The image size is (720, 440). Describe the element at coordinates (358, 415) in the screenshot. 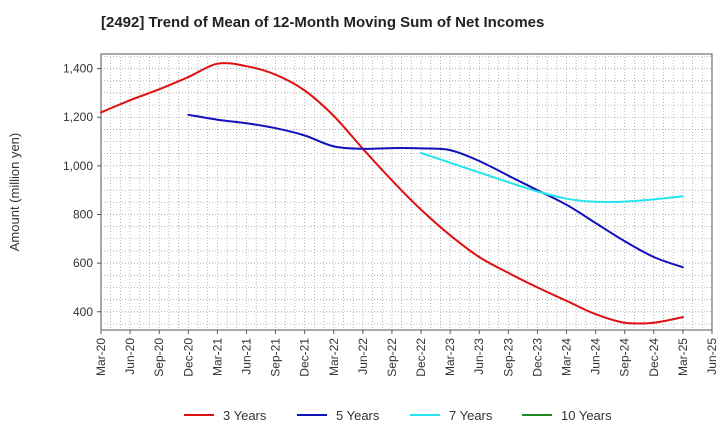

I see `legend-label: 5 Years` at that location.